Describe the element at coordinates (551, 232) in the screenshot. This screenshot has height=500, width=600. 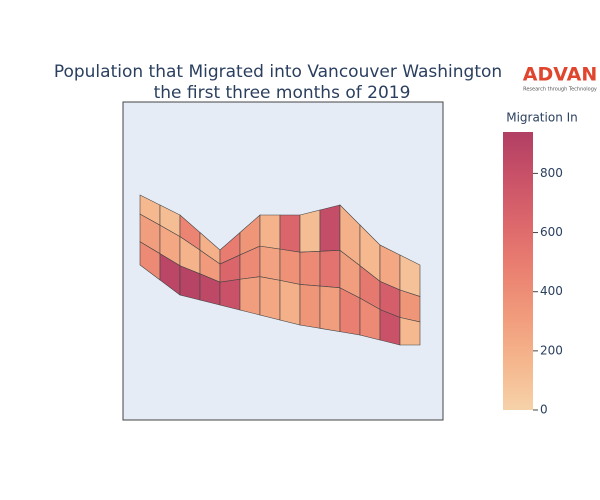
I see `colorbar-tick-label: 600` at that location.